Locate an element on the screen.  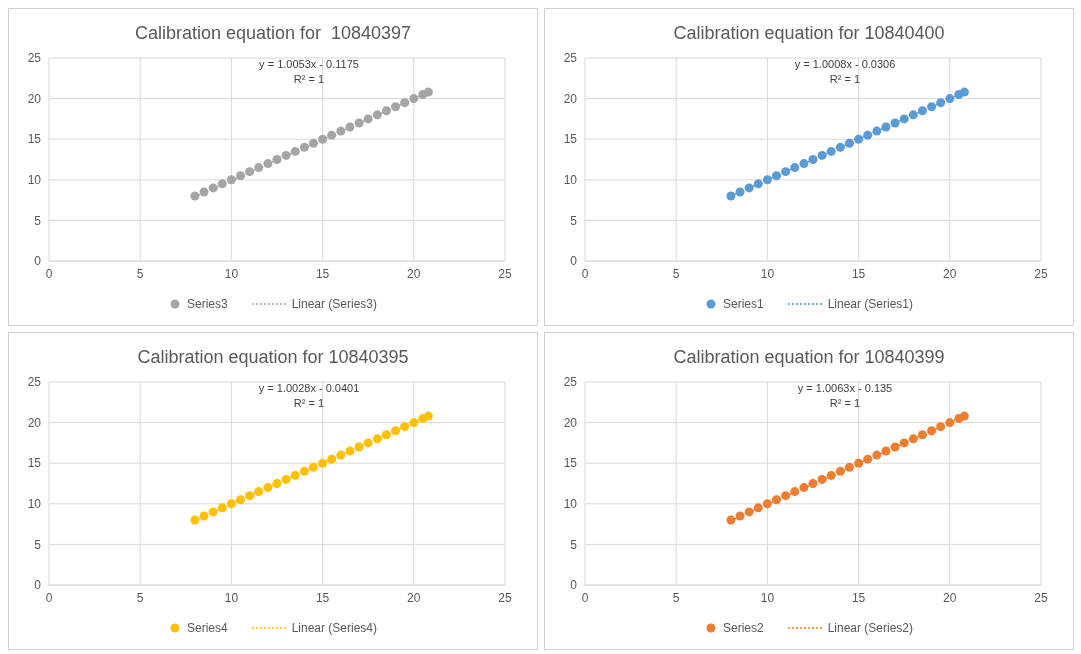
legend-label: Linear (Series2) is located at coordinates (870, 628).